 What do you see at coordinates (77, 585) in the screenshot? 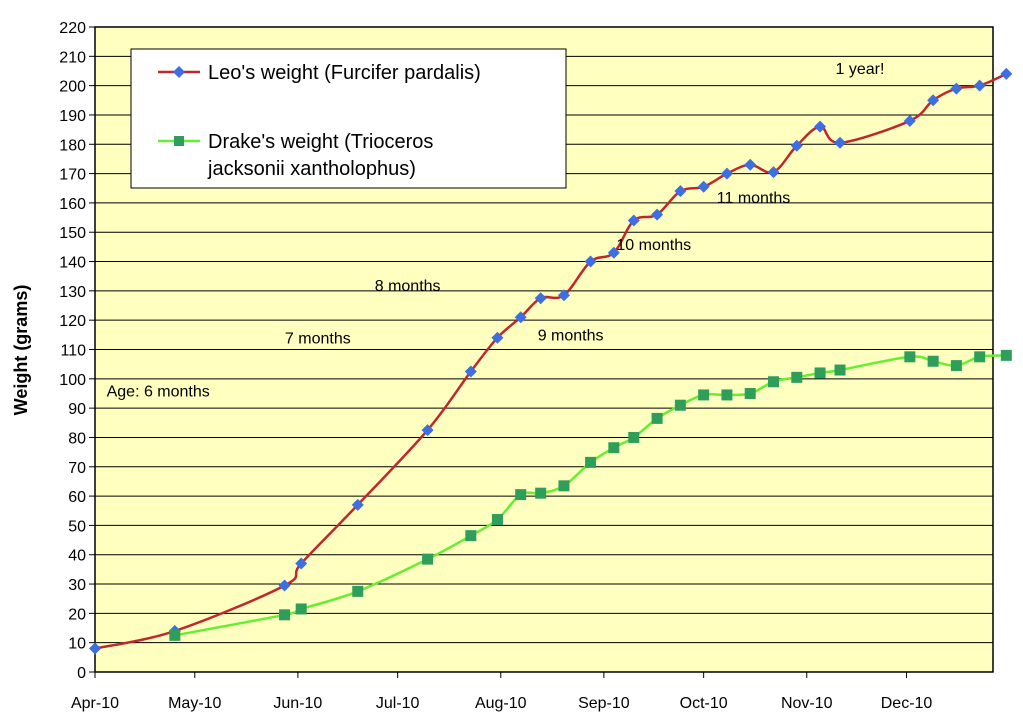
I see `y-tick-label: 30` at bounding box center [77, 585].